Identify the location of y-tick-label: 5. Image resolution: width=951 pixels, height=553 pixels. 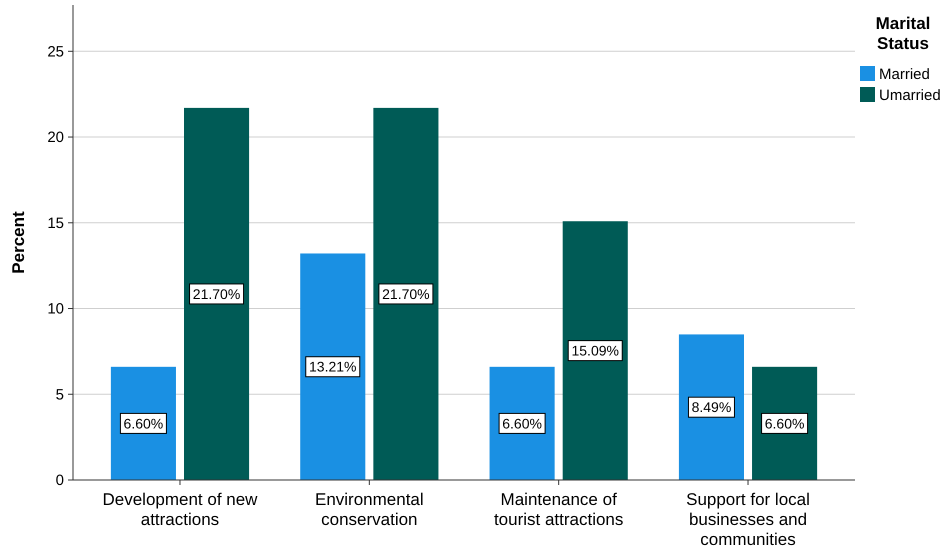
(60, 395).